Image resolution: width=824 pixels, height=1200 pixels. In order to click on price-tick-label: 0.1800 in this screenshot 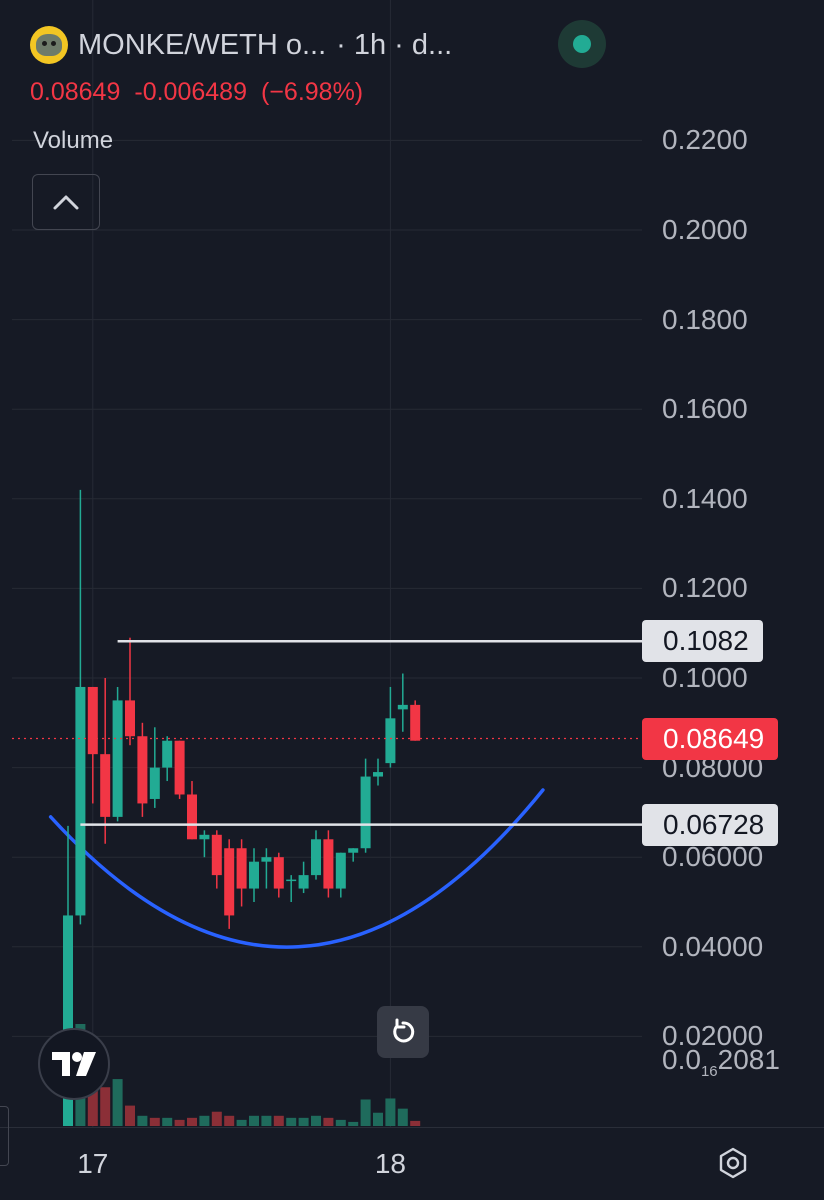, I will do `click(705, 319)`.